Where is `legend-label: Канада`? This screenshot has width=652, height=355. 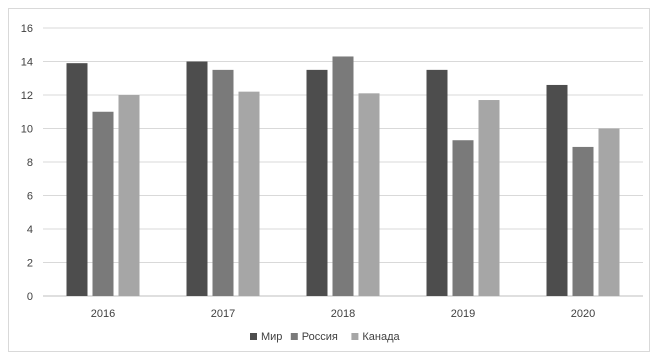
legend-label: Канада is located at coordinates (381, 337).